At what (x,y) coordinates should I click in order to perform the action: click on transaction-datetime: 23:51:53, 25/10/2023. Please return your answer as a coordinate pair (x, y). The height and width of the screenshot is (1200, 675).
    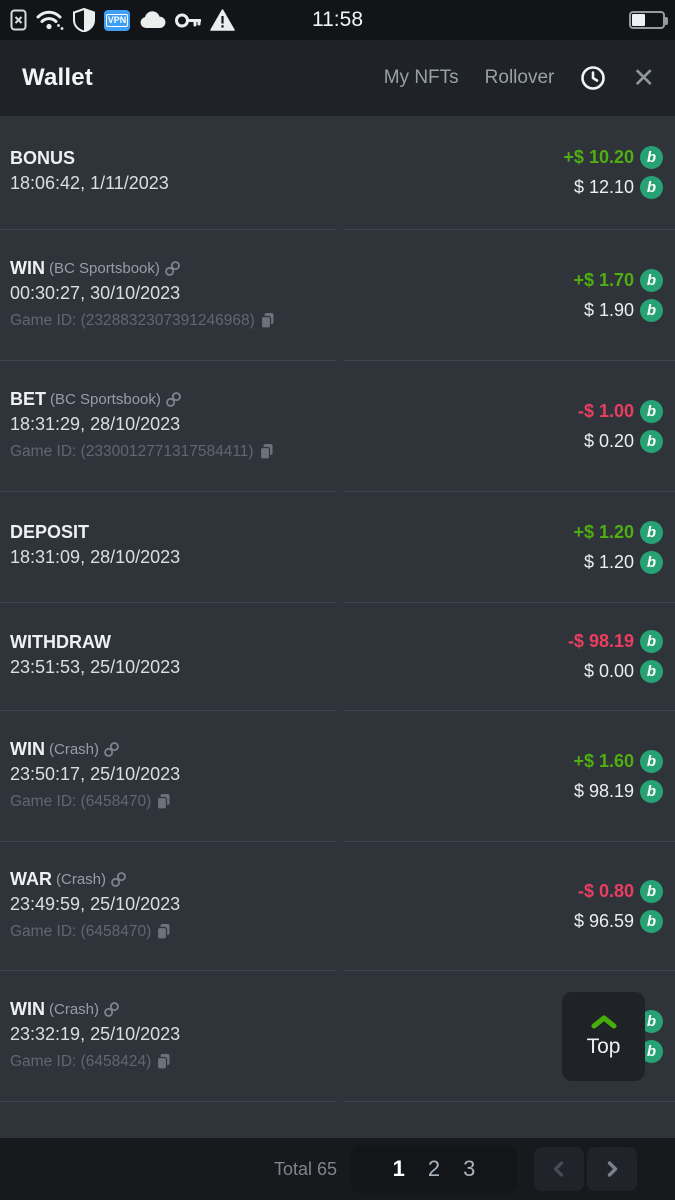
    Looking at the image, I should click on (95, 666).